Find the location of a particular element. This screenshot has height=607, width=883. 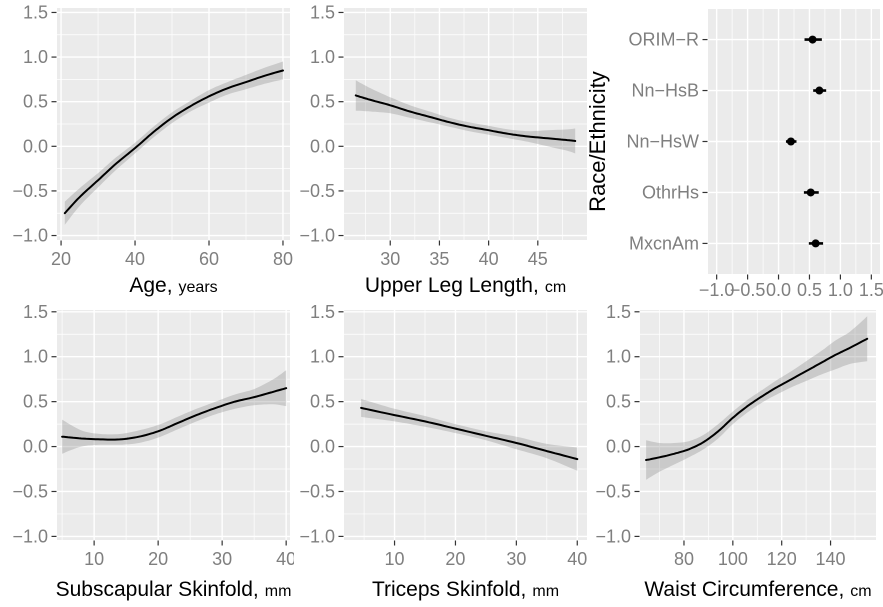

x-tick-label: 1.5 is located at coordinates (871, 290).